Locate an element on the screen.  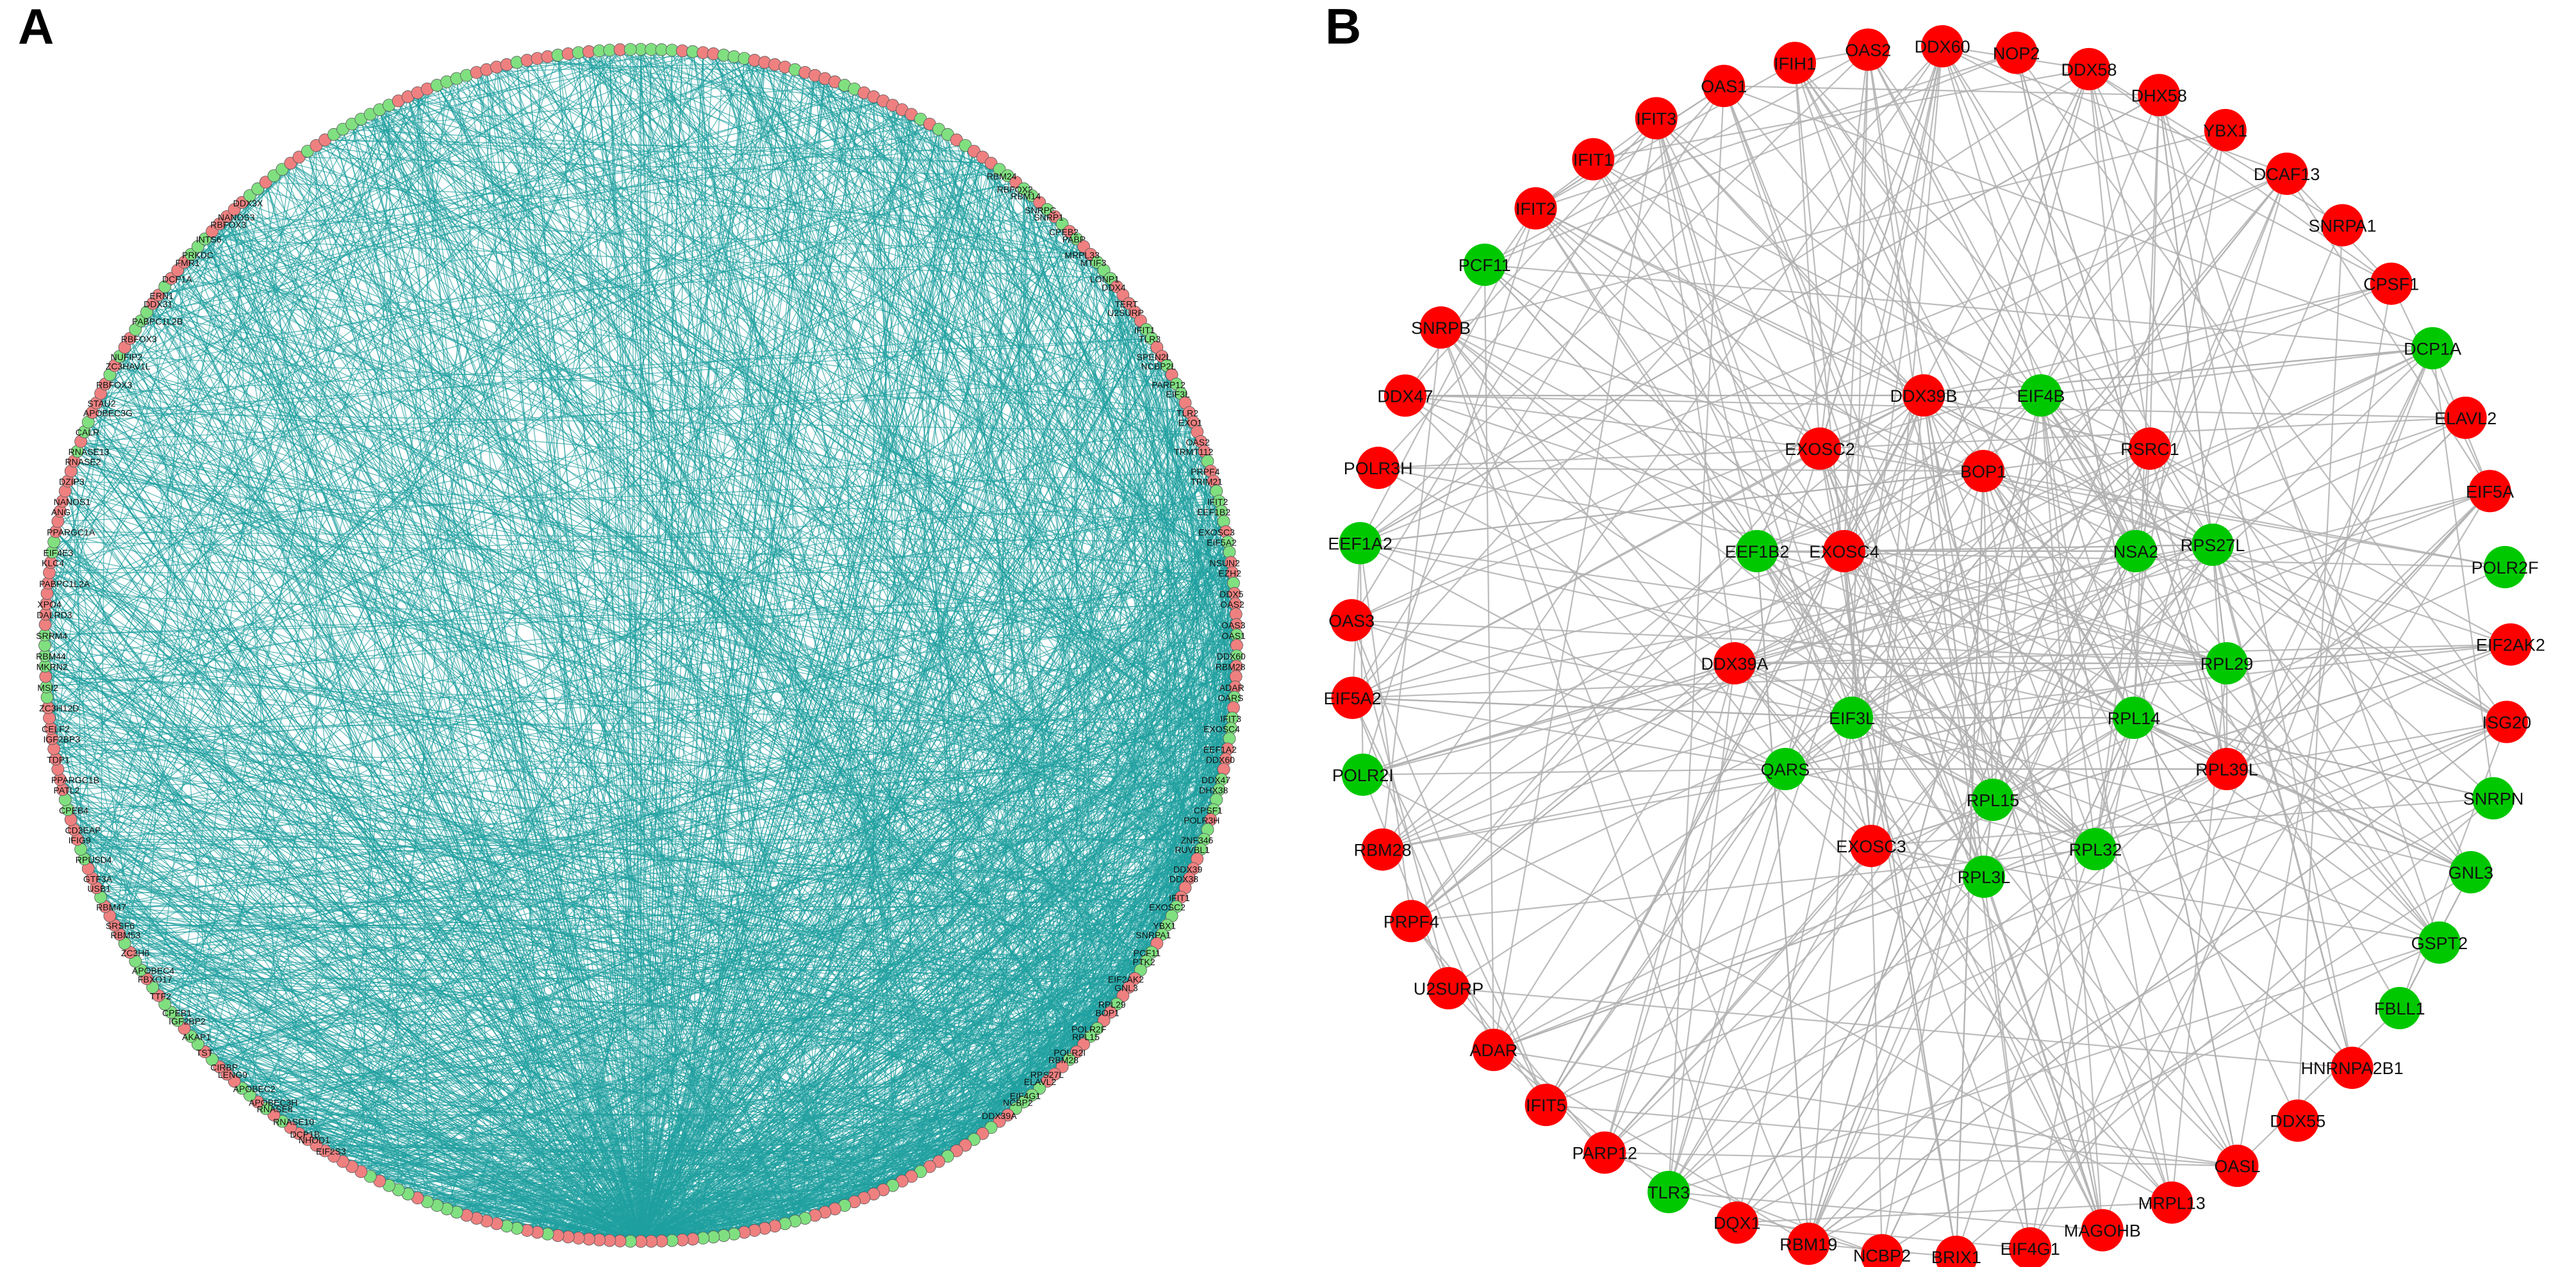
panel-b-node: ELAVL2 is located at coordinates (2465, 417).